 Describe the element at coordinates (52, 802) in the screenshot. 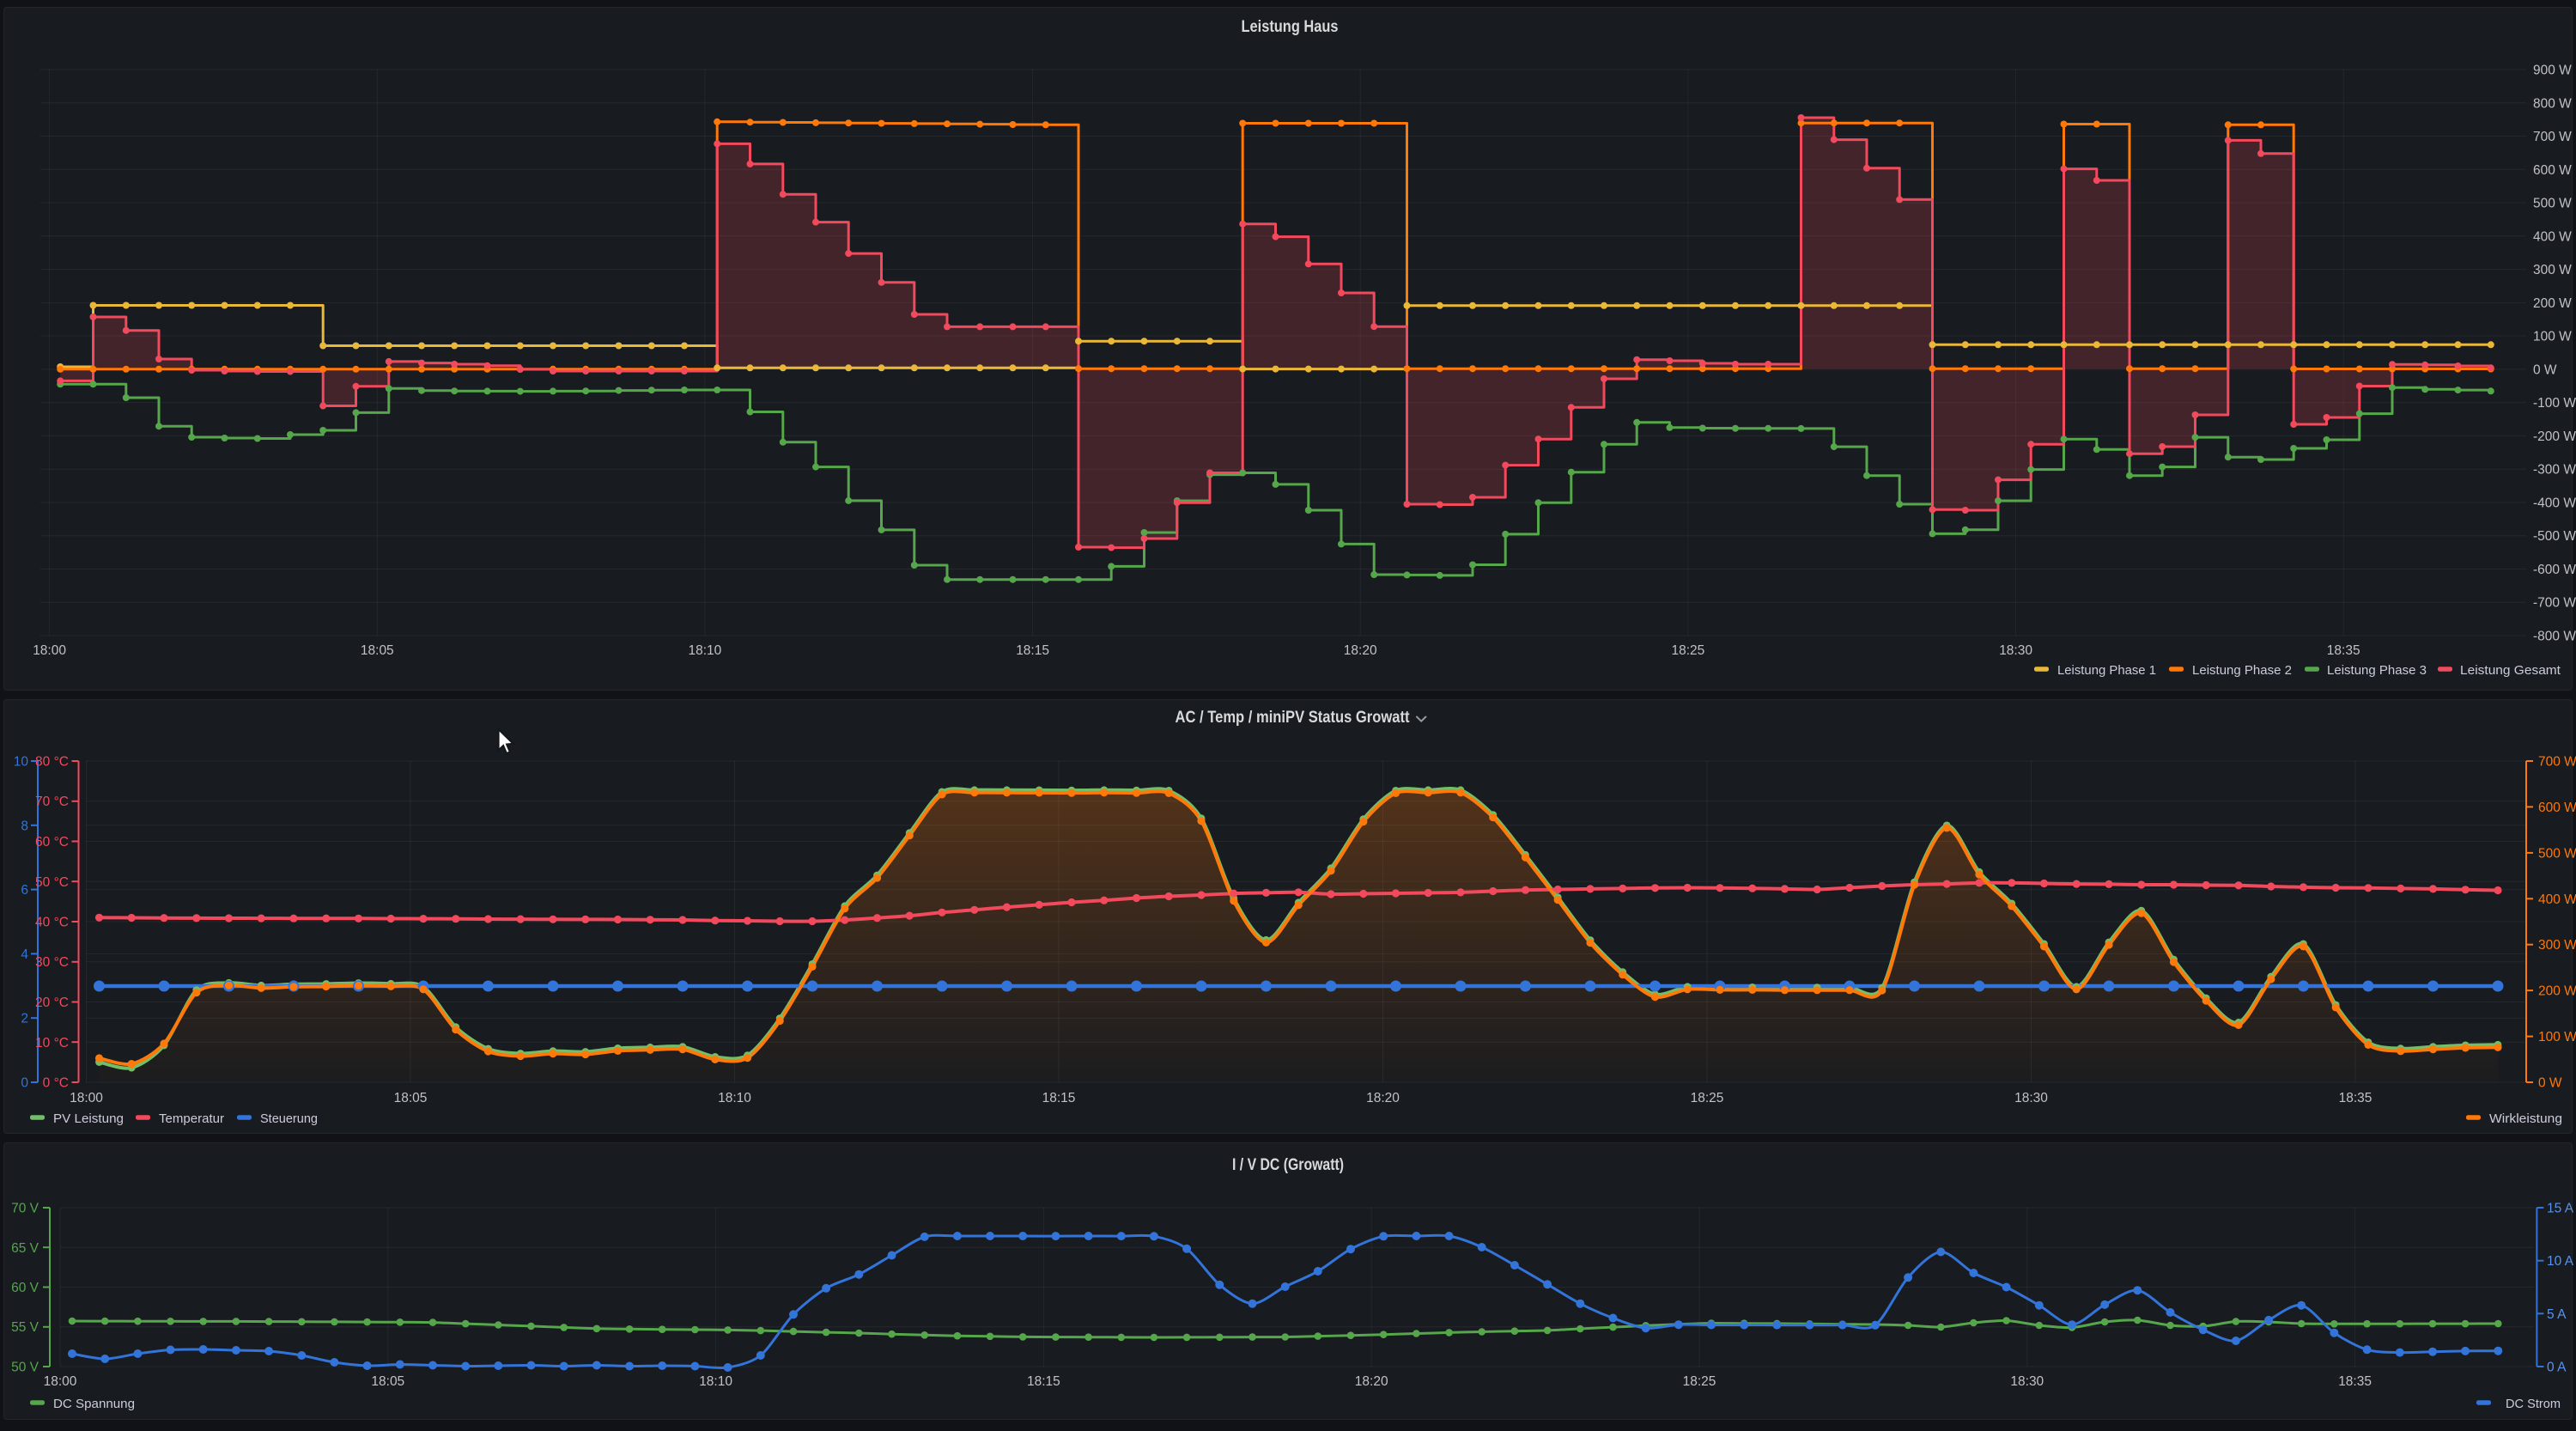

I see `svg-text: 70 °C` at that location.